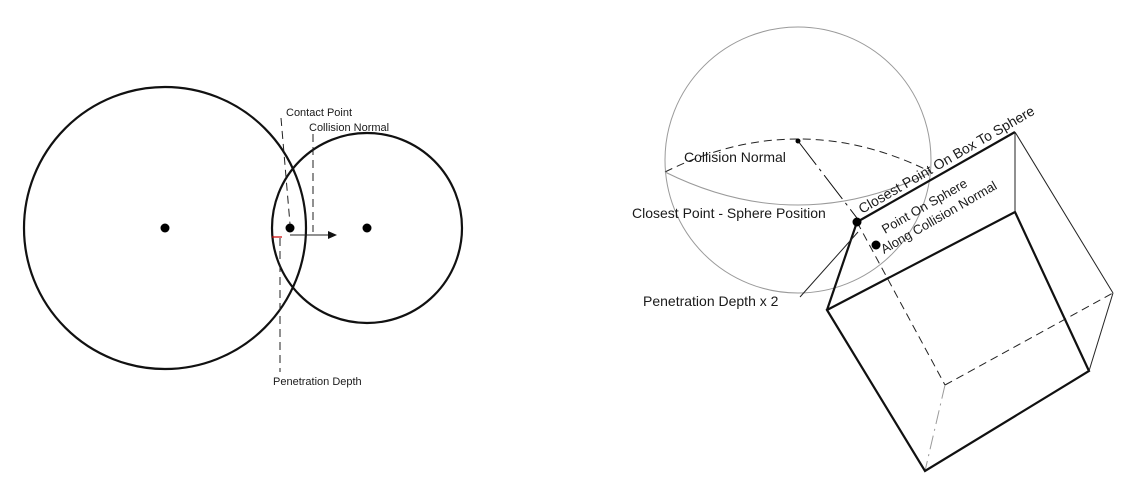 The width and height of the screenshot is (1137, 483). I want to click on box-front-face, so click(958, 341).